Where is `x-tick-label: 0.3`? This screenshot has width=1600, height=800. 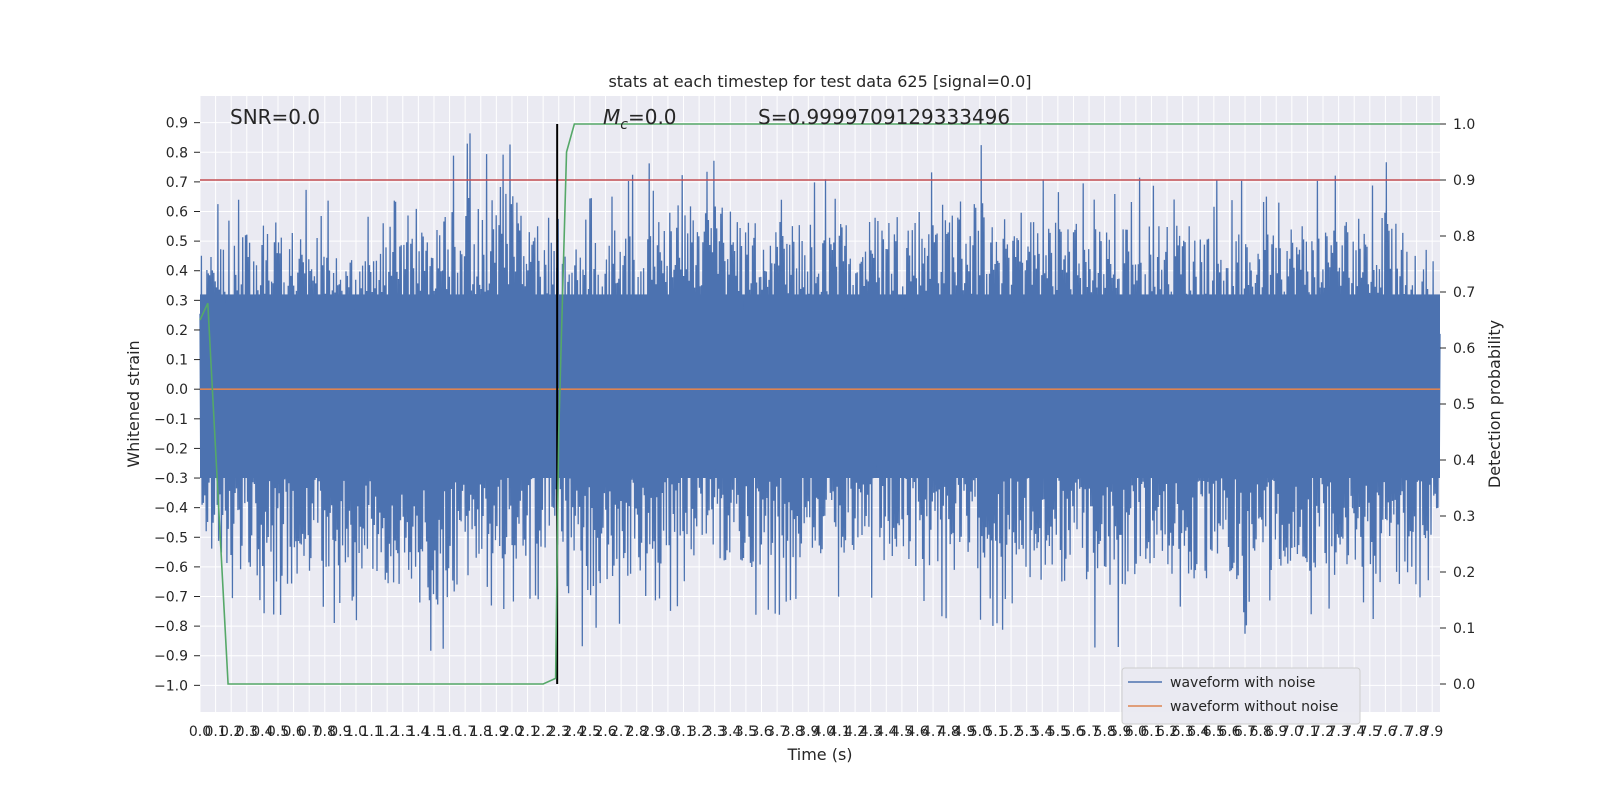 x-tick-label: 0.3 is located at coordinates (247, 732).